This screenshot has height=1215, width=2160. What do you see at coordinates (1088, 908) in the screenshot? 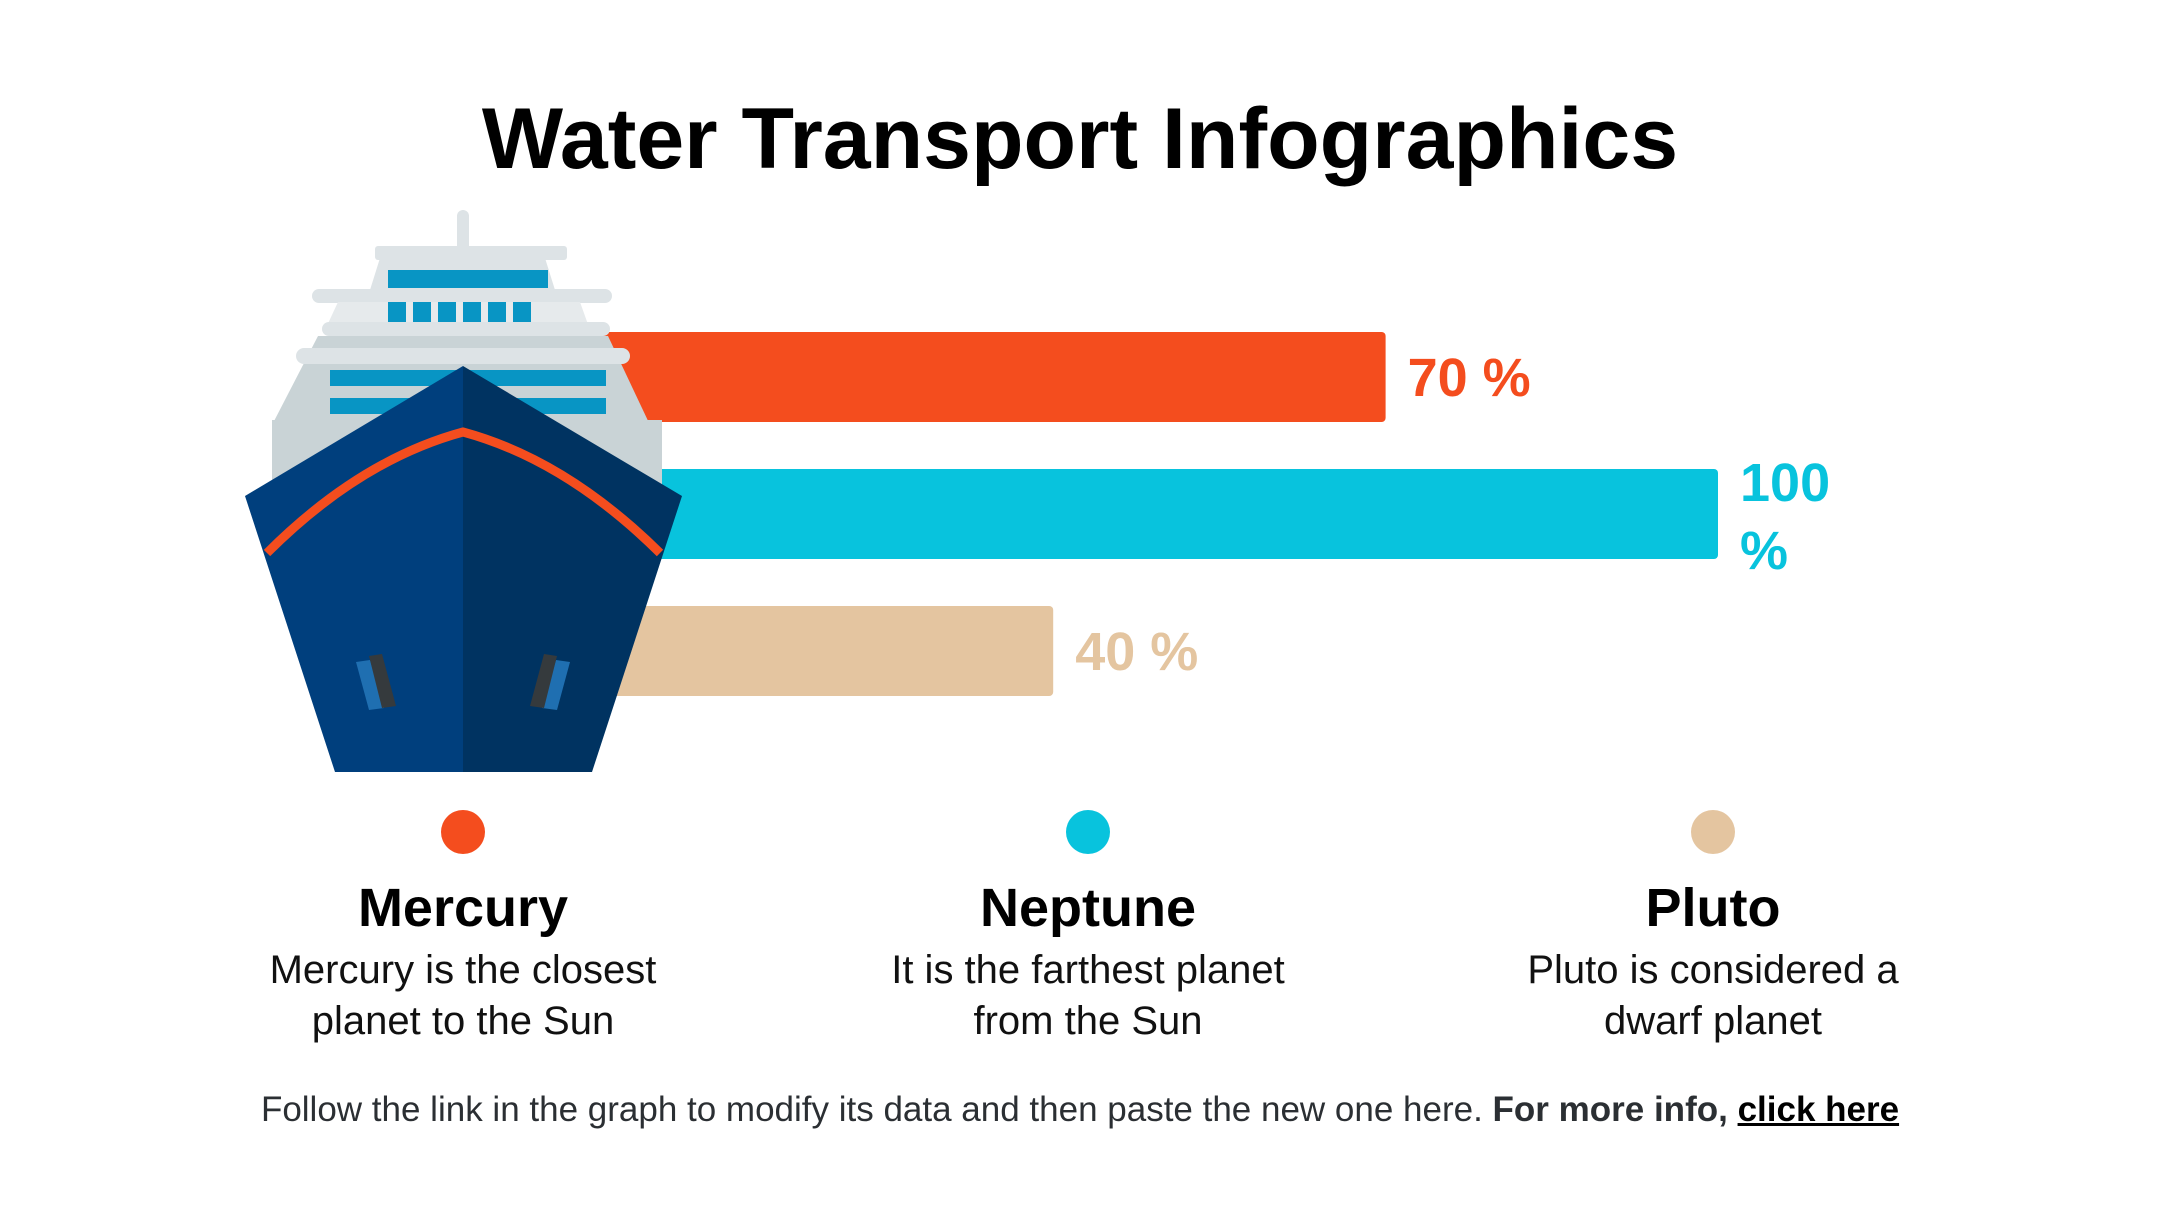
I see `legend-name: Neptune` at bounding box center [1088, 908].